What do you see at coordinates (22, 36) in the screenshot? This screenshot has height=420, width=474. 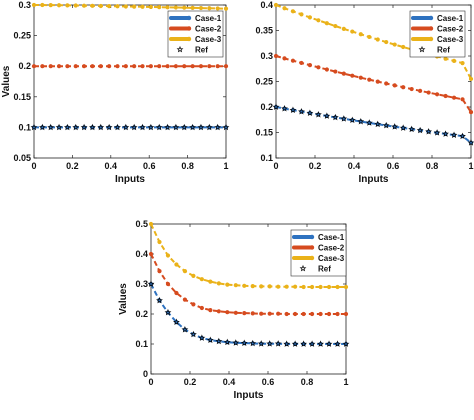 I see `y-tick-label: 0.25` at bounding box center [22, 36].